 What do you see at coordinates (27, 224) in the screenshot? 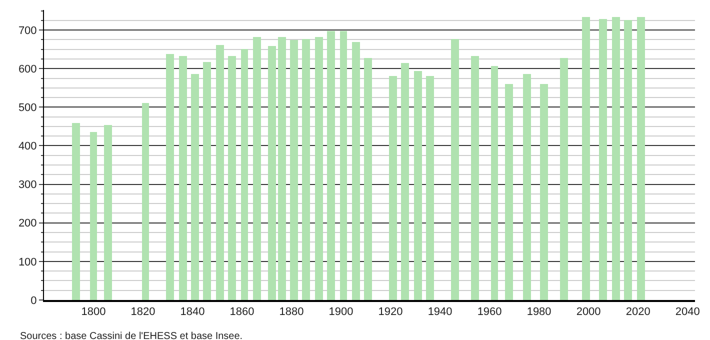
I see `y-tick-label: 200` at bounding box center [27, 224].